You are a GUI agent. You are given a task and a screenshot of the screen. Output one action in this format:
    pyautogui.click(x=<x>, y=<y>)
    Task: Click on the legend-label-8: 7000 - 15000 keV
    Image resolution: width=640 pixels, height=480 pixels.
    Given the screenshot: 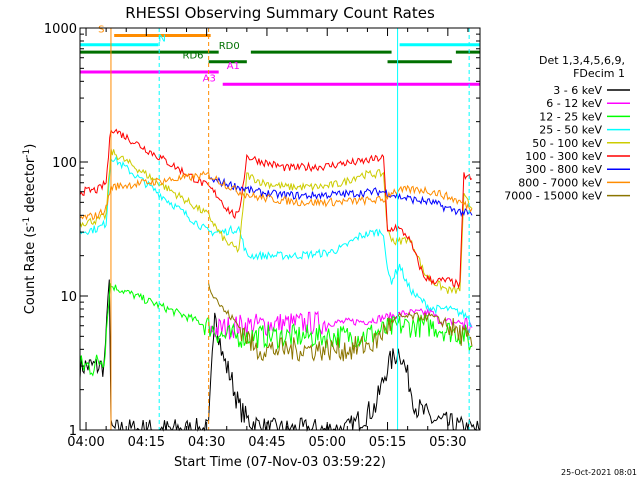 What is the action you would take?
    pyautogui.click(x=553, y=196)
    